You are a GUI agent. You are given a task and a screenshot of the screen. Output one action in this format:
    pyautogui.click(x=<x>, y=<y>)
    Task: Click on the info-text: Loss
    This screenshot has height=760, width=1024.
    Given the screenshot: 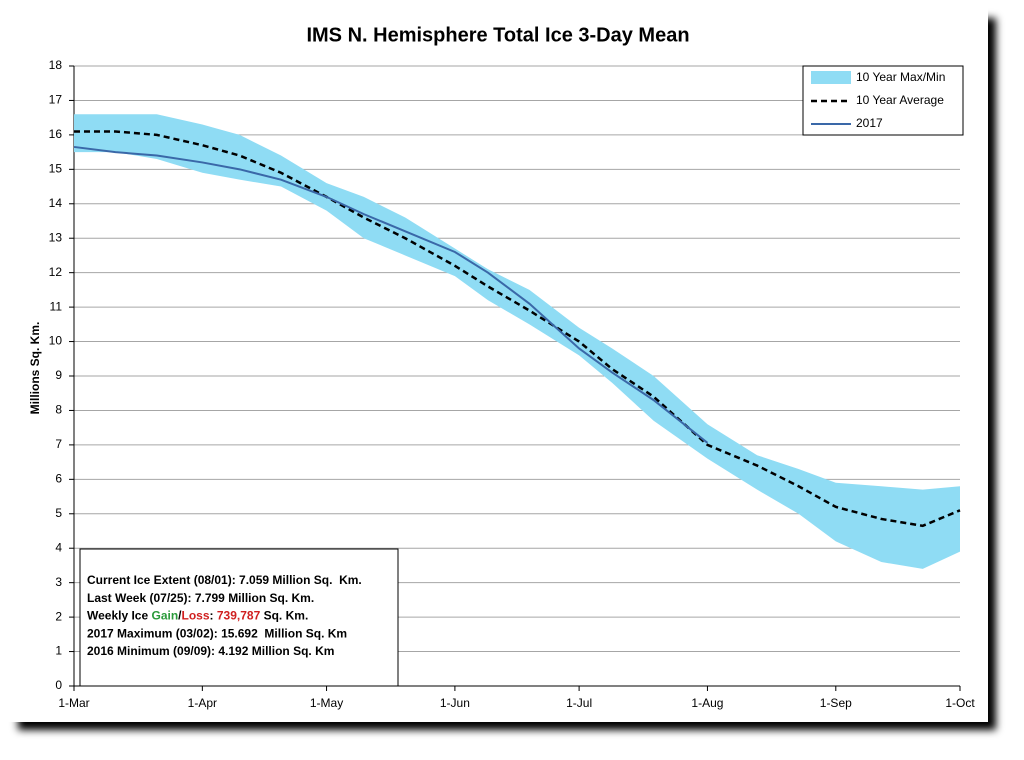 What is the action you would take?
    pyautogui.click(x=196, y=616)
    